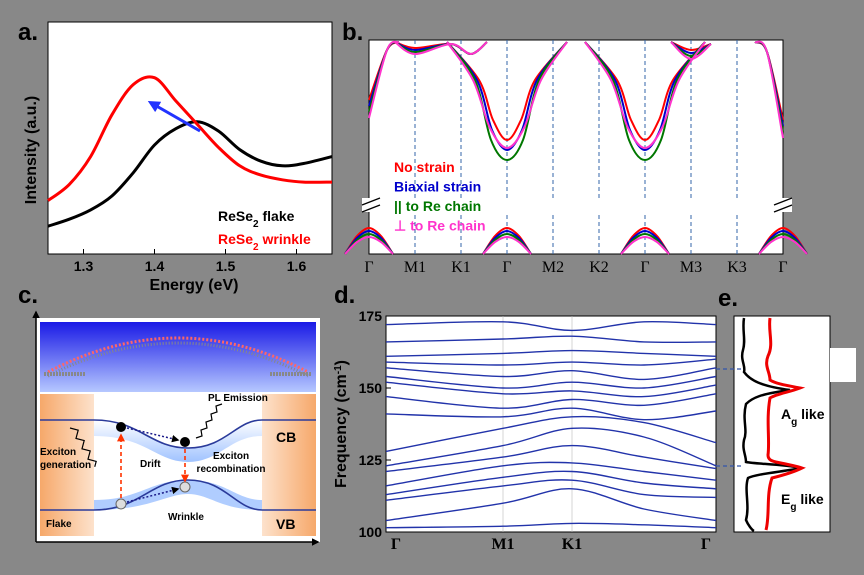  Describe the element at coordinates (238, 398) in the screenshot. I see `pl-emission-label: PL Emission` at that location.